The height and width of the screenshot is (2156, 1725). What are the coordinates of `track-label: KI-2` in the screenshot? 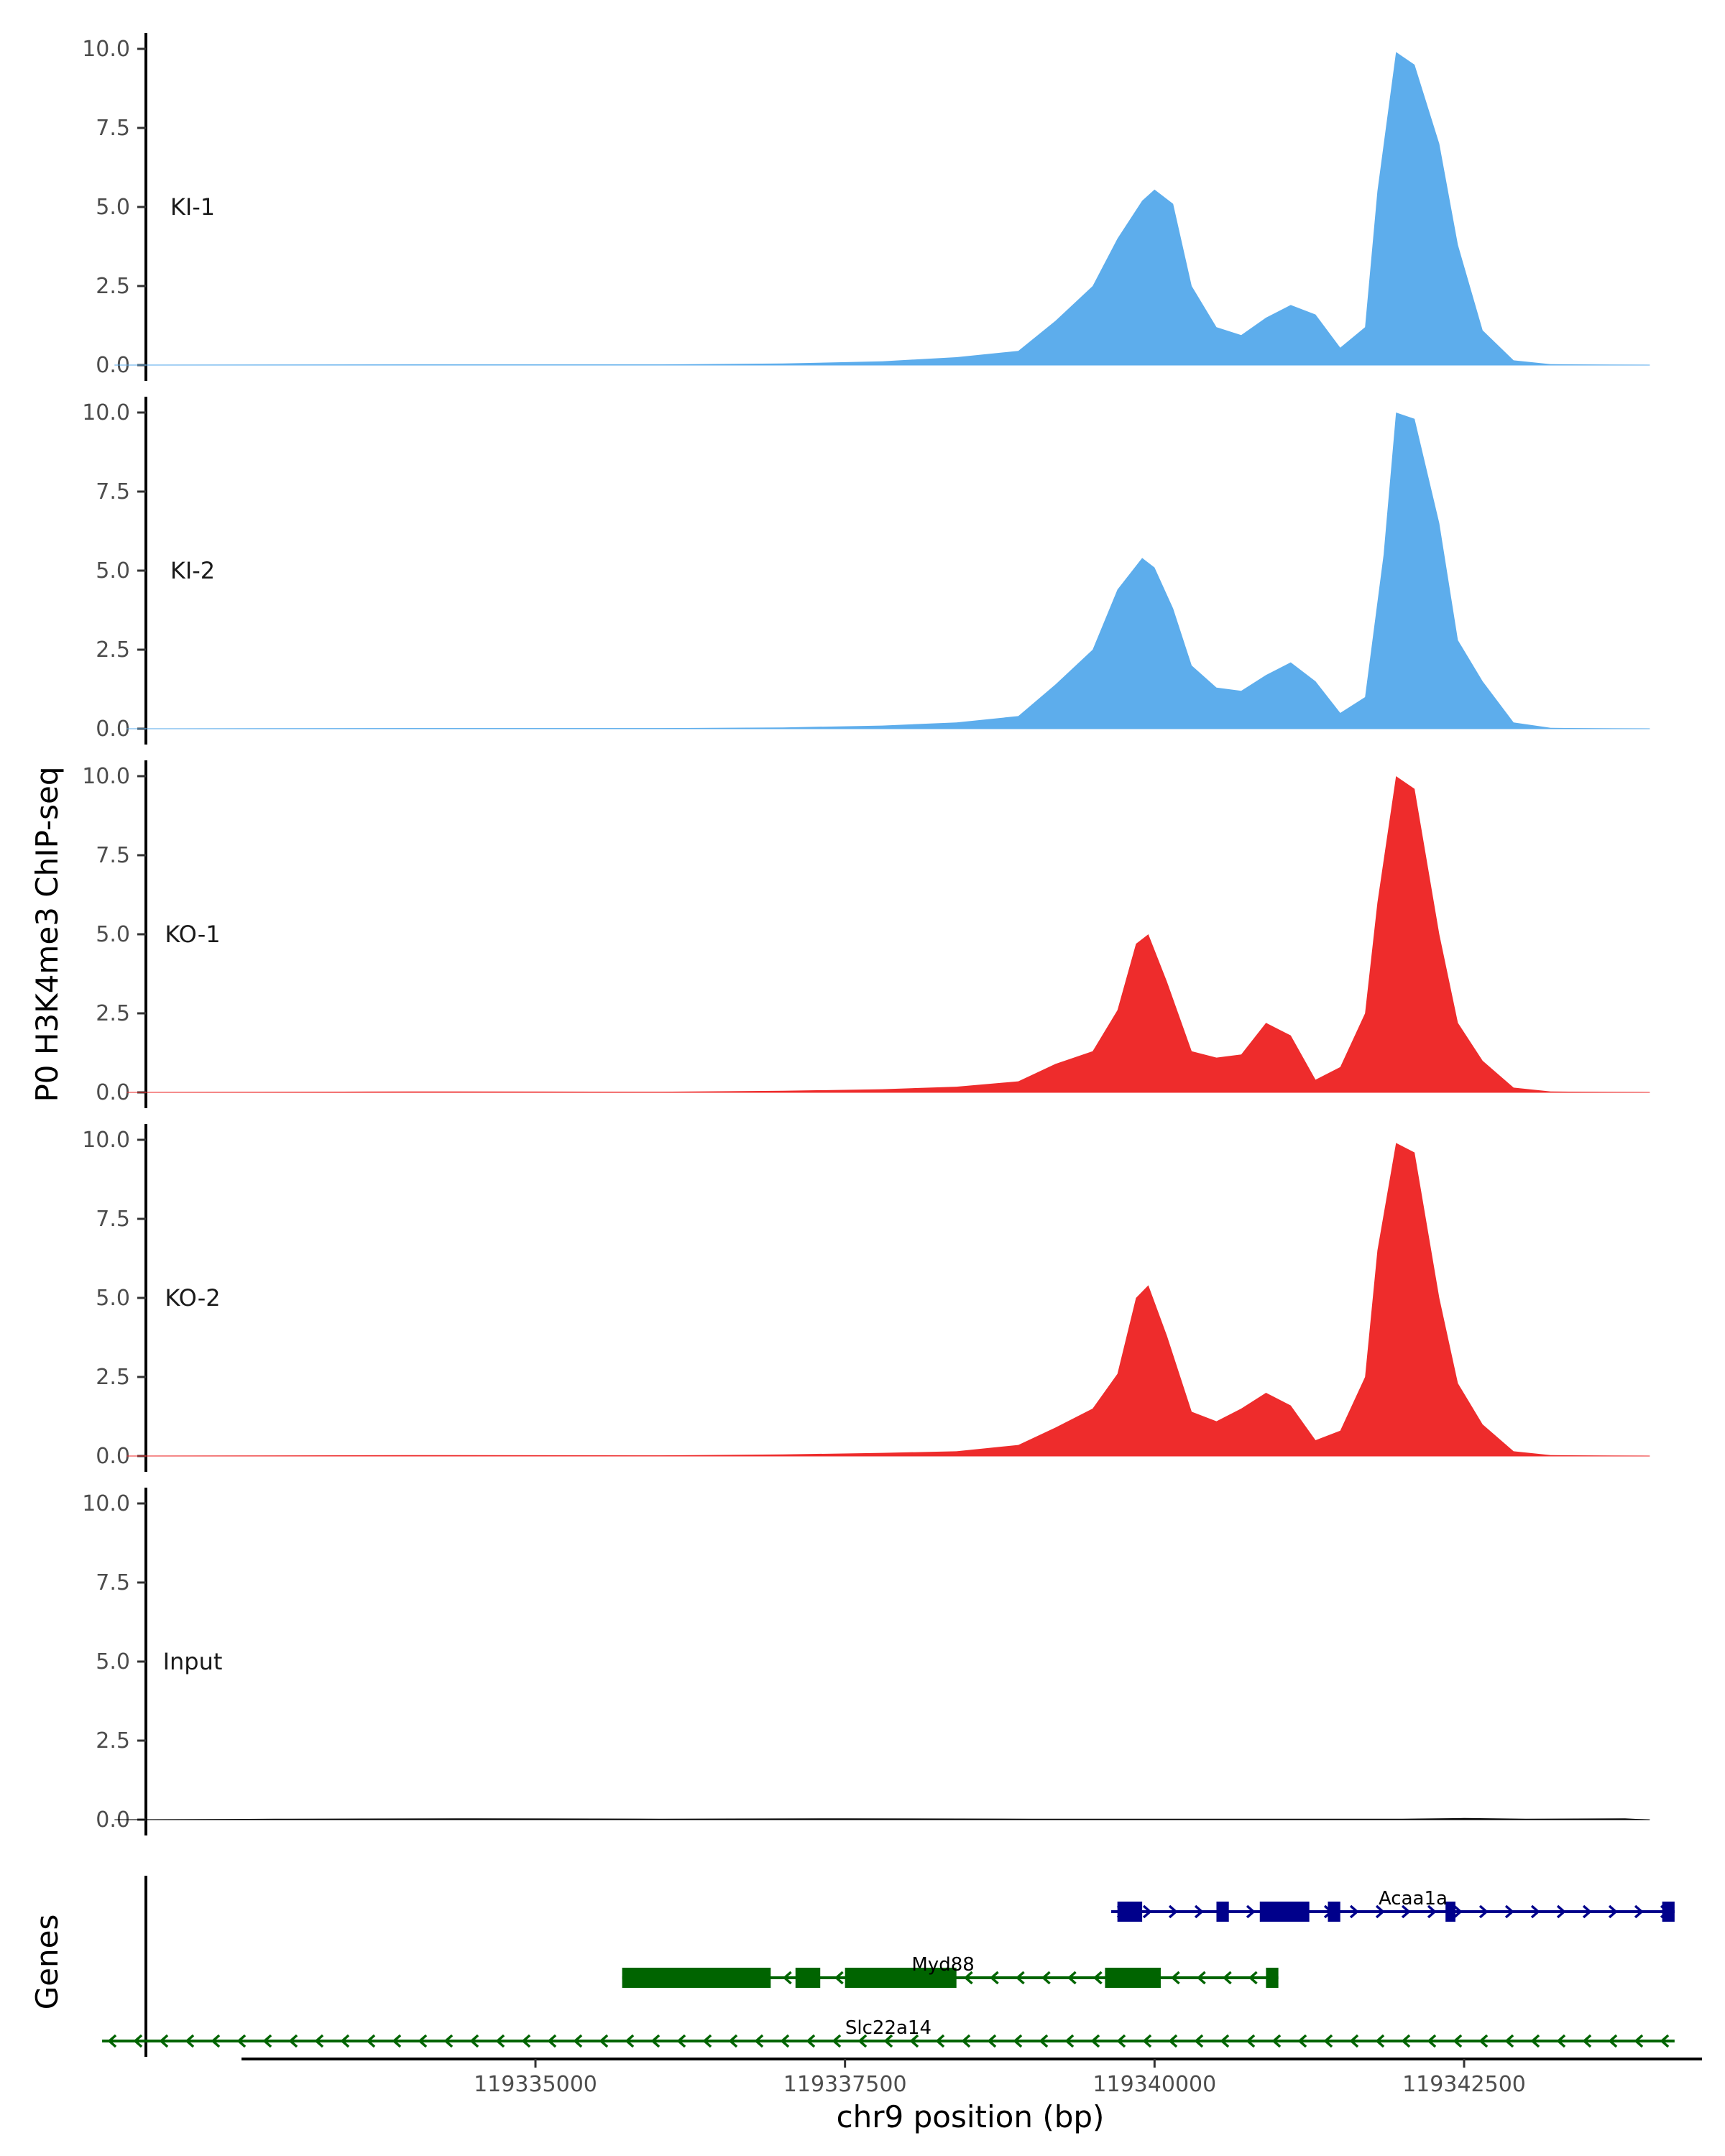 It's located at (192, 570).